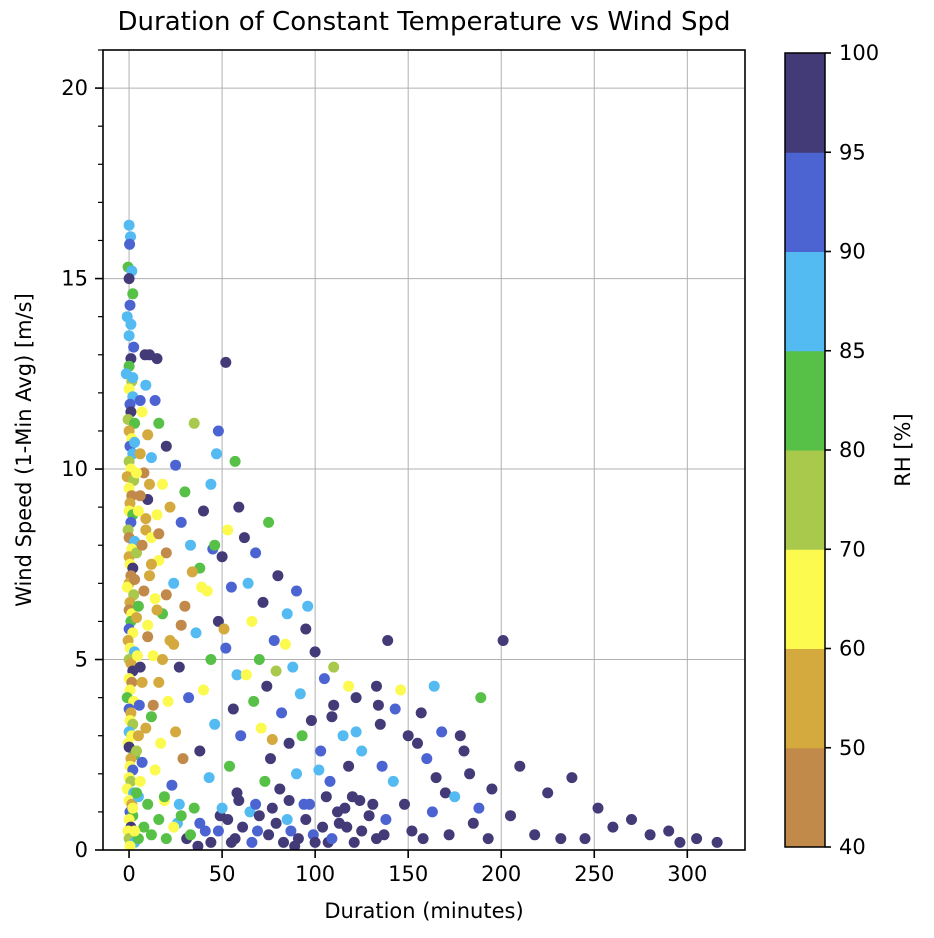 The width and height of the screenshot is (934, 938). I want to click on x-tick-label: 300, so click(687, 874).